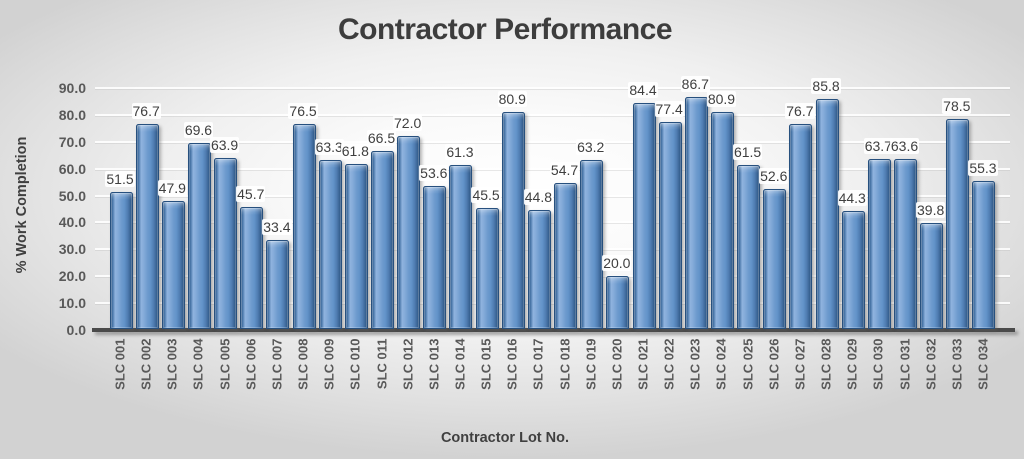 This screenshot has width=1024, height=459. I want to click on y-tick-label: 50.0, so click(72, 195).